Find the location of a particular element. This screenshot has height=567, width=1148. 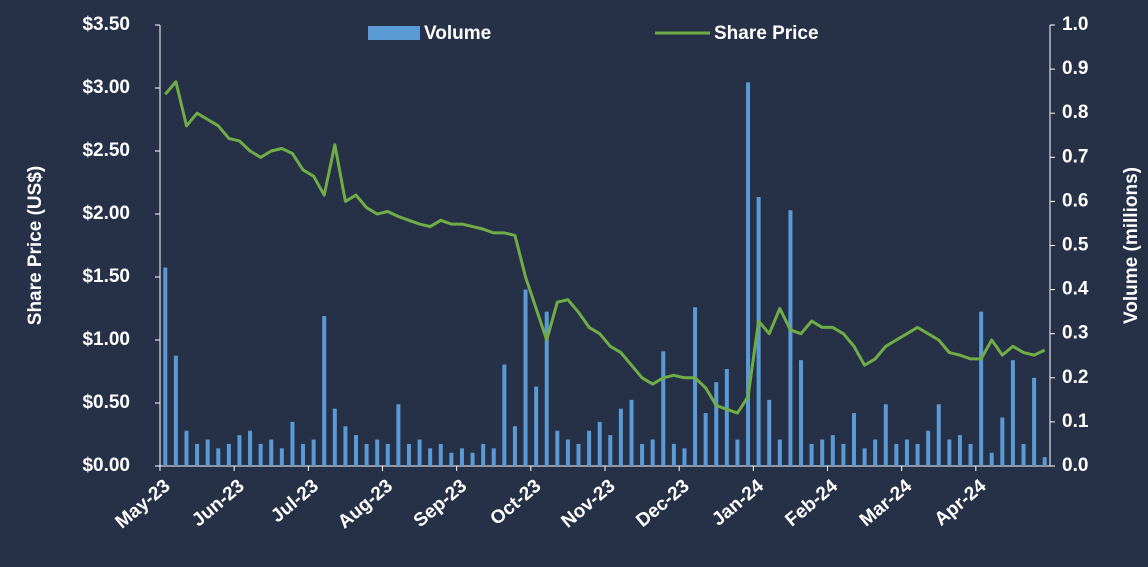

y2-tick-label: 0.9 is located at coordinates (1075, 68).